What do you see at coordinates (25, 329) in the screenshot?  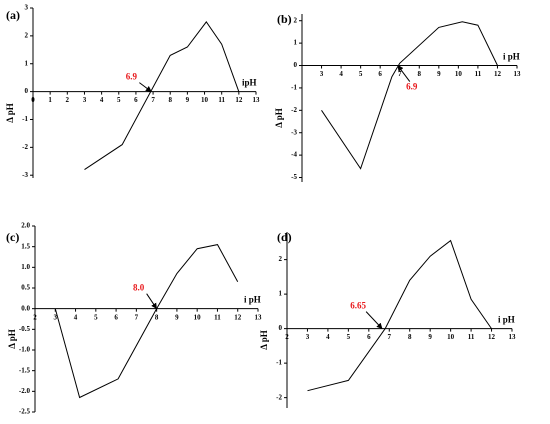 I see `y-tick-label: -0.5` at bounding box center [25, 329].